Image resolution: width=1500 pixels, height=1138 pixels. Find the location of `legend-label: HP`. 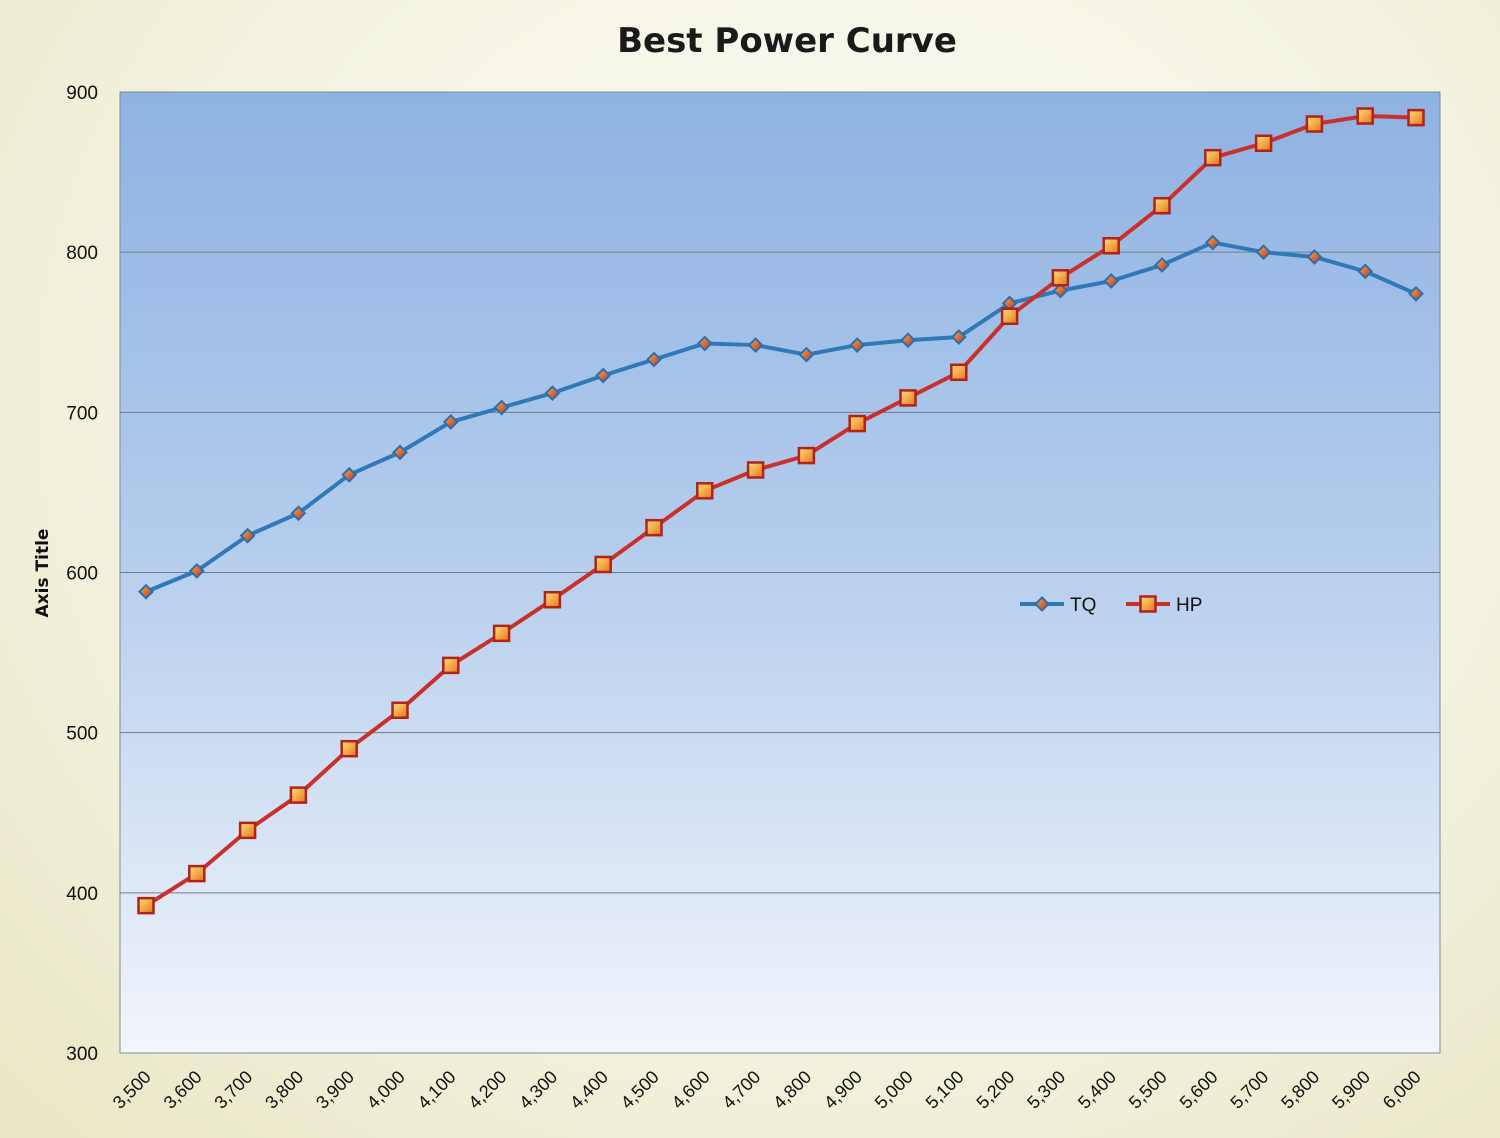

legend-label: HP is located at coordinates (1189, 605).